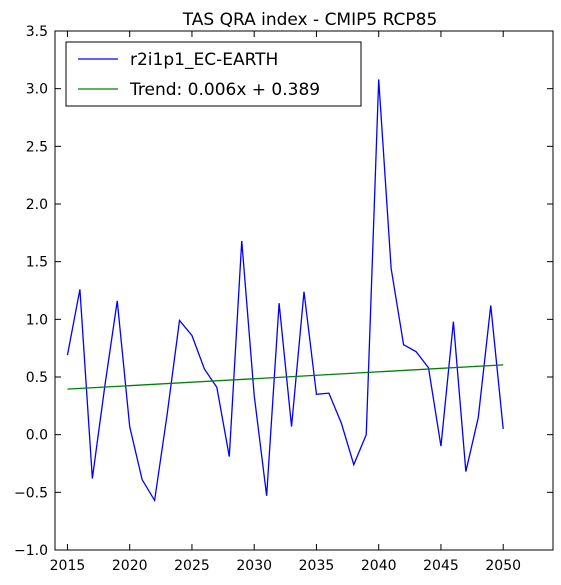 This screenshot has width=561, height=585. I want to click on legend-box, so click(213, 74).